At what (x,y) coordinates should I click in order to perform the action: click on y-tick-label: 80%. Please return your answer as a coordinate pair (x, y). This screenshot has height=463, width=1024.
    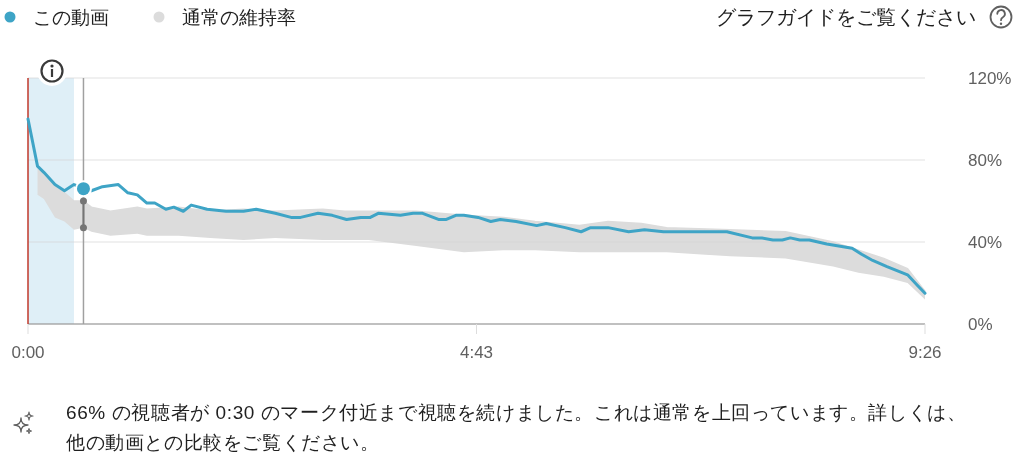
    Looking at the image, I should click on (985, 160).